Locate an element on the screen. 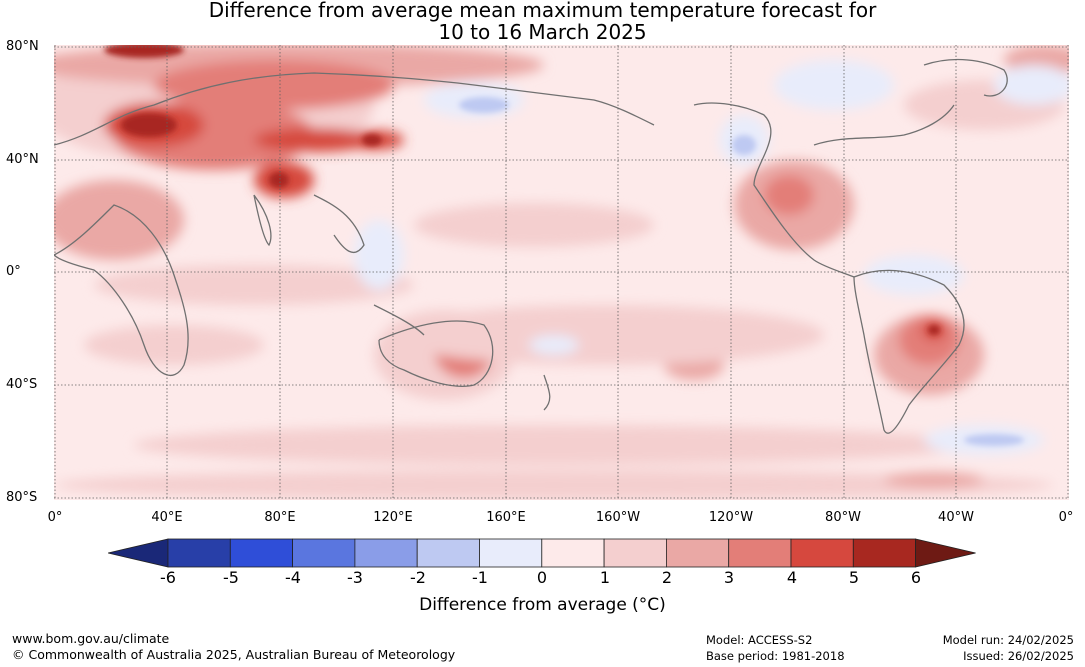 This screenshot has height=667, width=1085. colorbar-tick-3: 3 is located at coordinates (729, 577).